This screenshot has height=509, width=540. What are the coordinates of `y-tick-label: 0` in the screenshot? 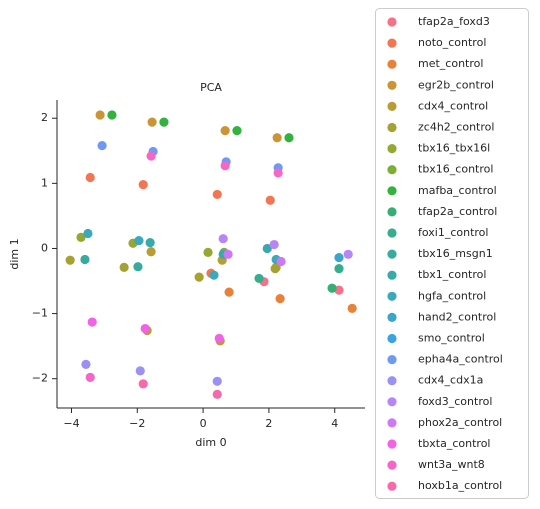 It's located at (44, 247).